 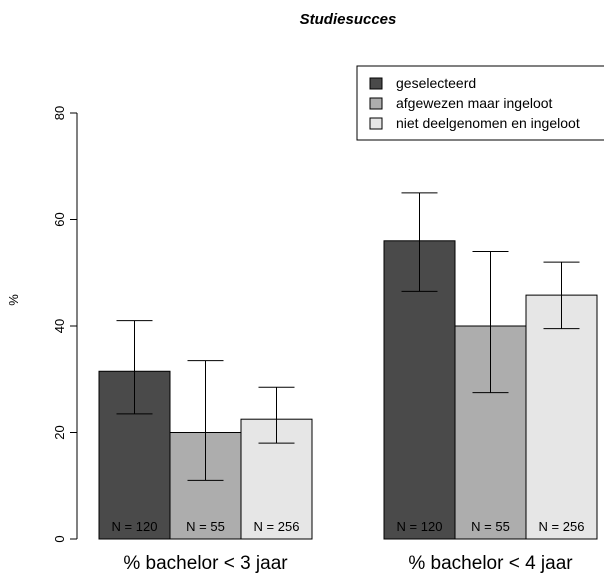 I want to click on sample-size-labels: N = 120 N = 55 N = 256 N = 120 N = 55 N = 256, so click(x=348, y=526).